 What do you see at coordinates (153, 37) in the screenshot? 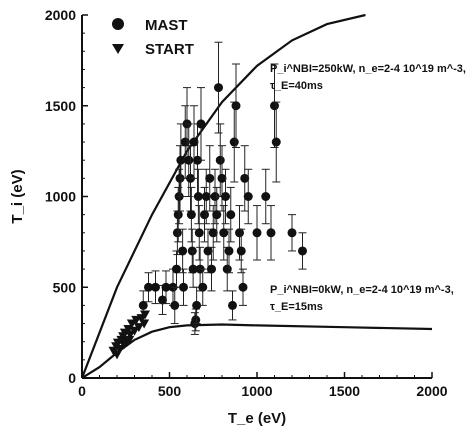
I see `legend: MAST START` at bounding box center [153, 37].